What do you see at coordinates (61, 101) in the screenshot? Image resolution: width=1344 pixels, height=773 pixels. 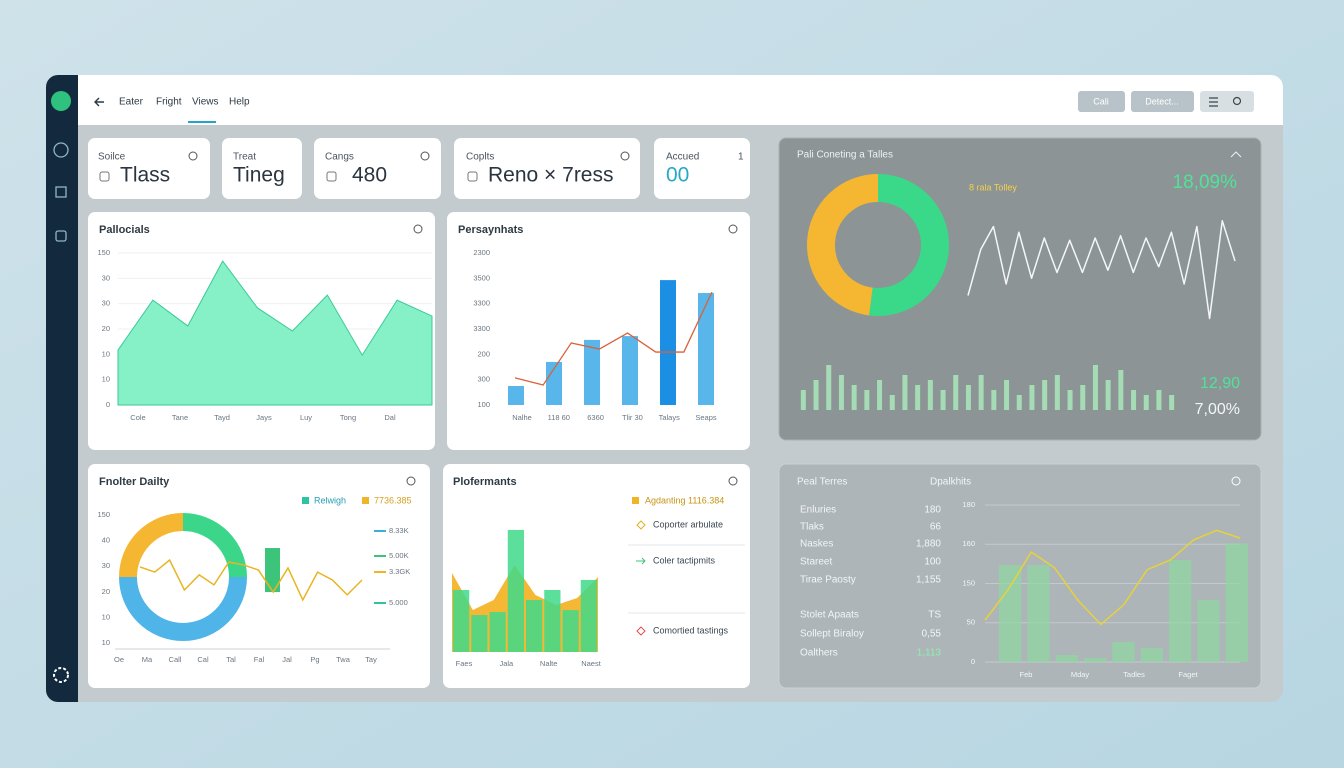 I see `logo` at bounding box center [61, 101].